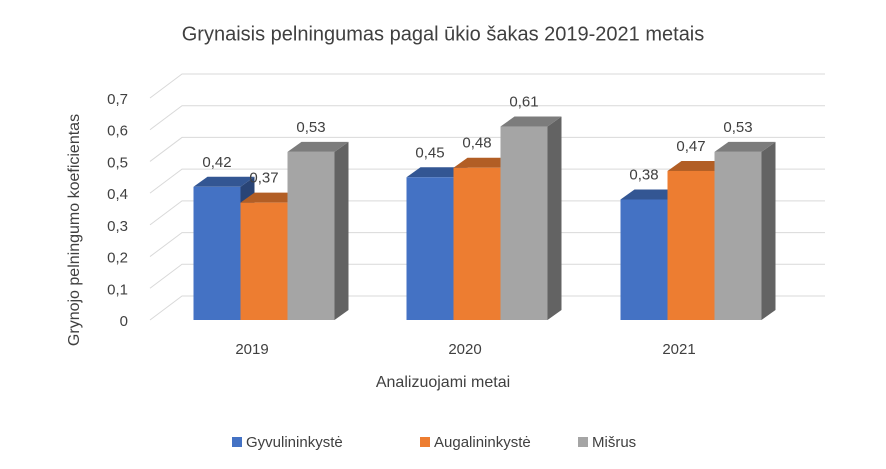 The height and width of the screenshot is (469, 886). Describe the element at coordinates (263, 178) in the screenshot. I see `data-label: 0,37` at that location.